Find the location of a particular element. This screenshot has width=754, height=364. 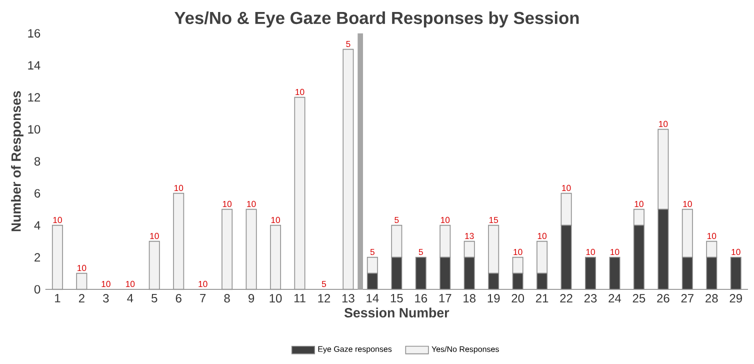

x-tick-label: 1 is located at coordinates (57, 298).